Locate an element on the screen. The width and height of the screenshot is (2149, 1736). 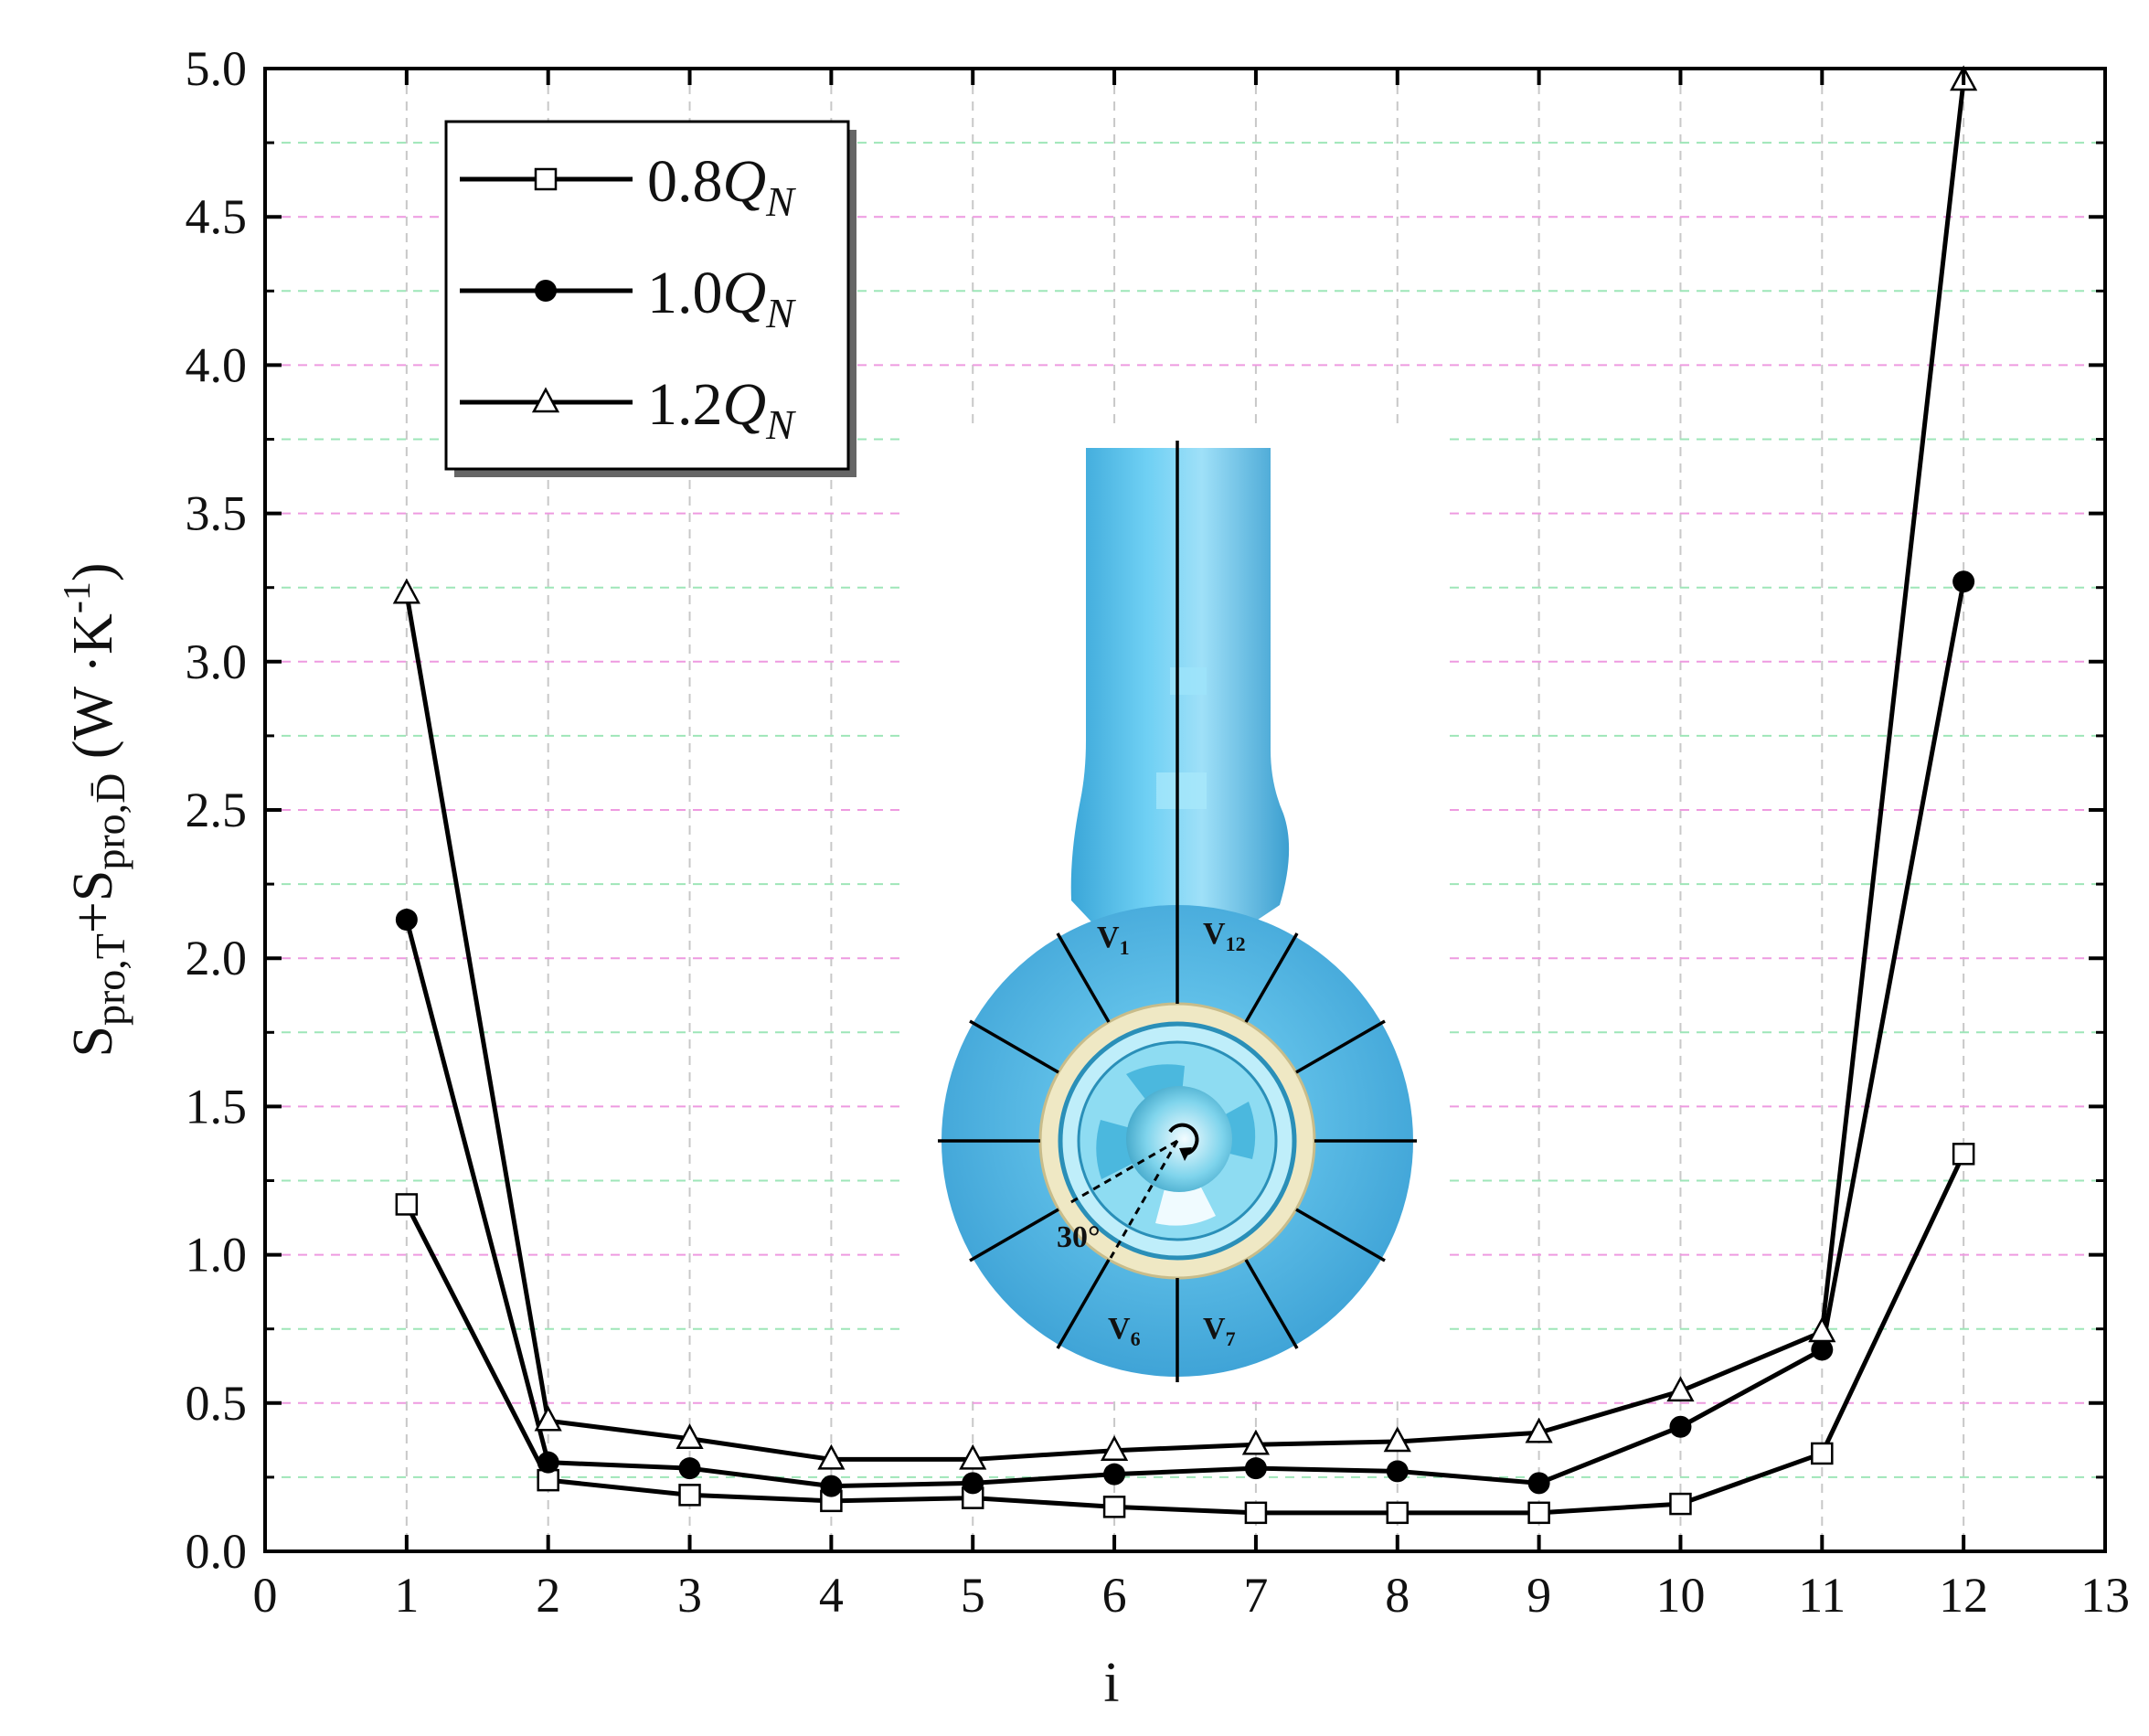
impeller is located at coordinates (1176, 1145).